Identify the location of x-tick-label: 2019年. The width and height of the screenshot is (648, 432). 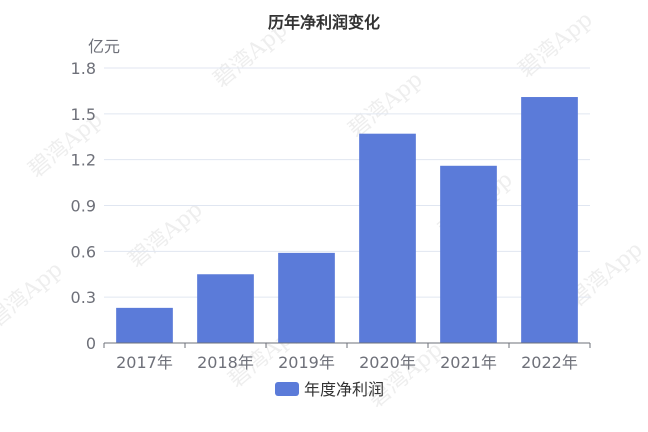
(306, 362).